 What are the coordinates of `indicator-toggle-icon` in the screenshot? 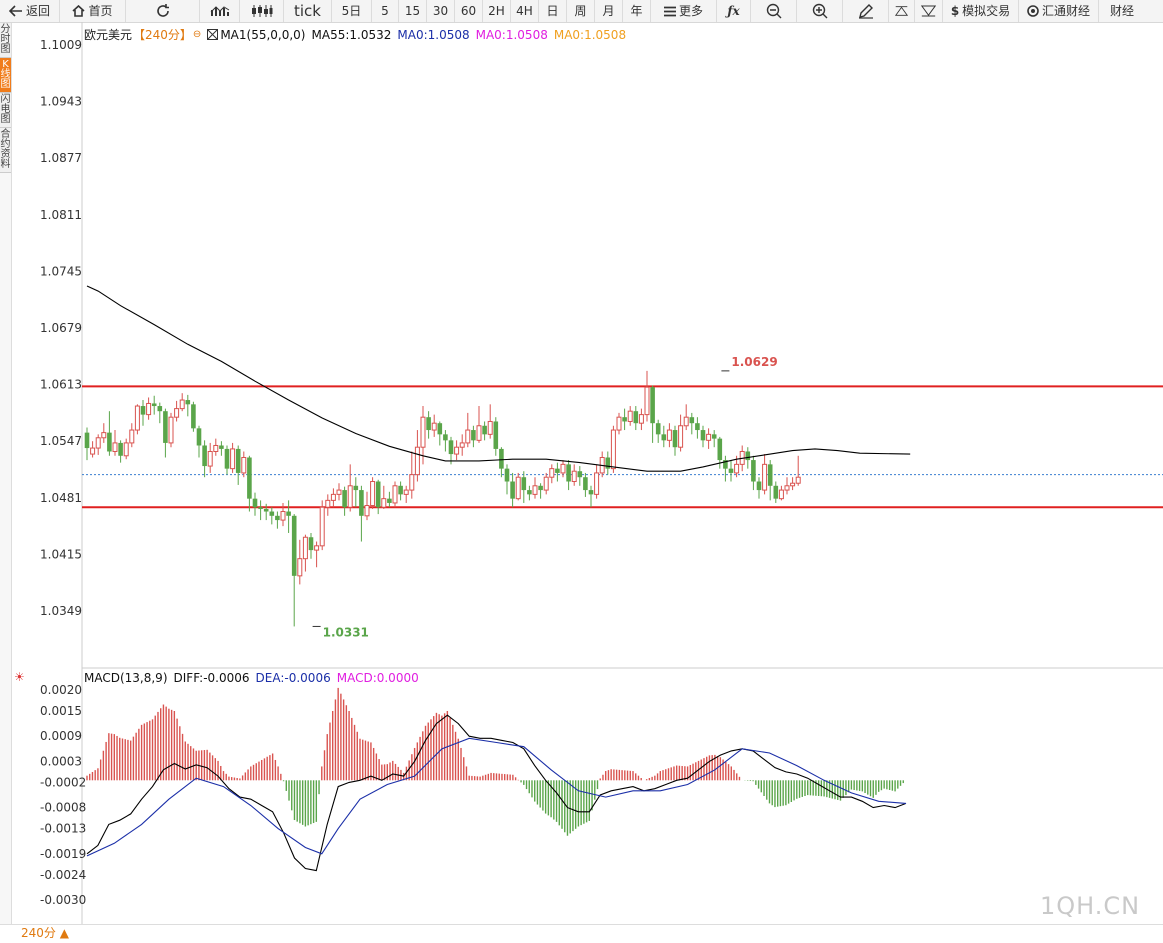 It's located at (213, 34).